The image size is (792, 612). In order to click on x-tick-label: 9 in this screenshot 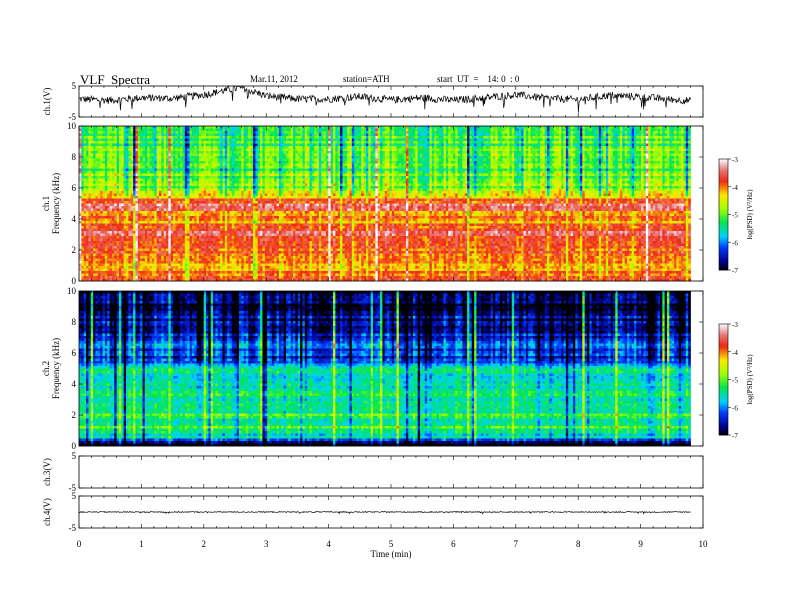, I will do `click(640, 544)`.